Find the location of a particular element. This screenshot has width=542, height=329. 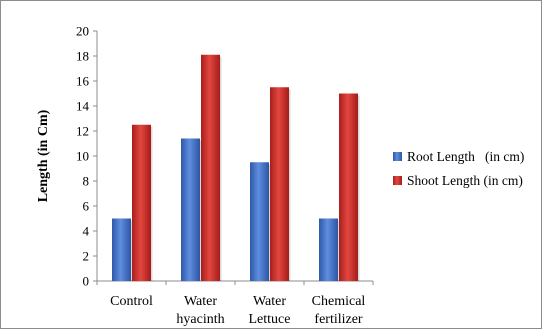

legend-entry-label: Root Length (in cm) is located at coordinates (465, 156).